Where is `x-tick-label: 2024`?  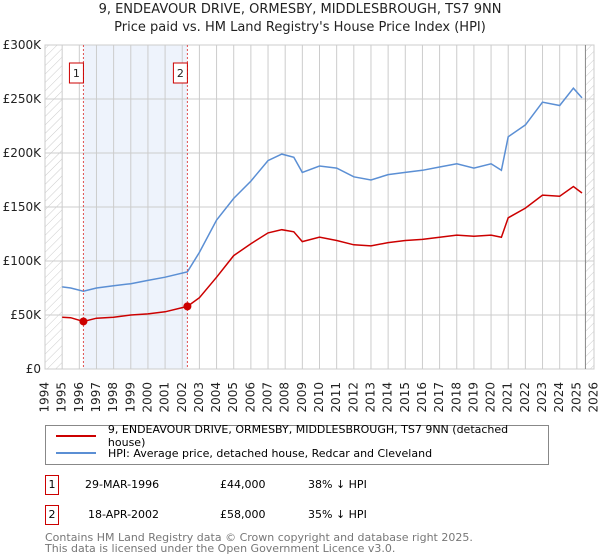
x-tick-label: 2024 is located at coordinates (559, 397).